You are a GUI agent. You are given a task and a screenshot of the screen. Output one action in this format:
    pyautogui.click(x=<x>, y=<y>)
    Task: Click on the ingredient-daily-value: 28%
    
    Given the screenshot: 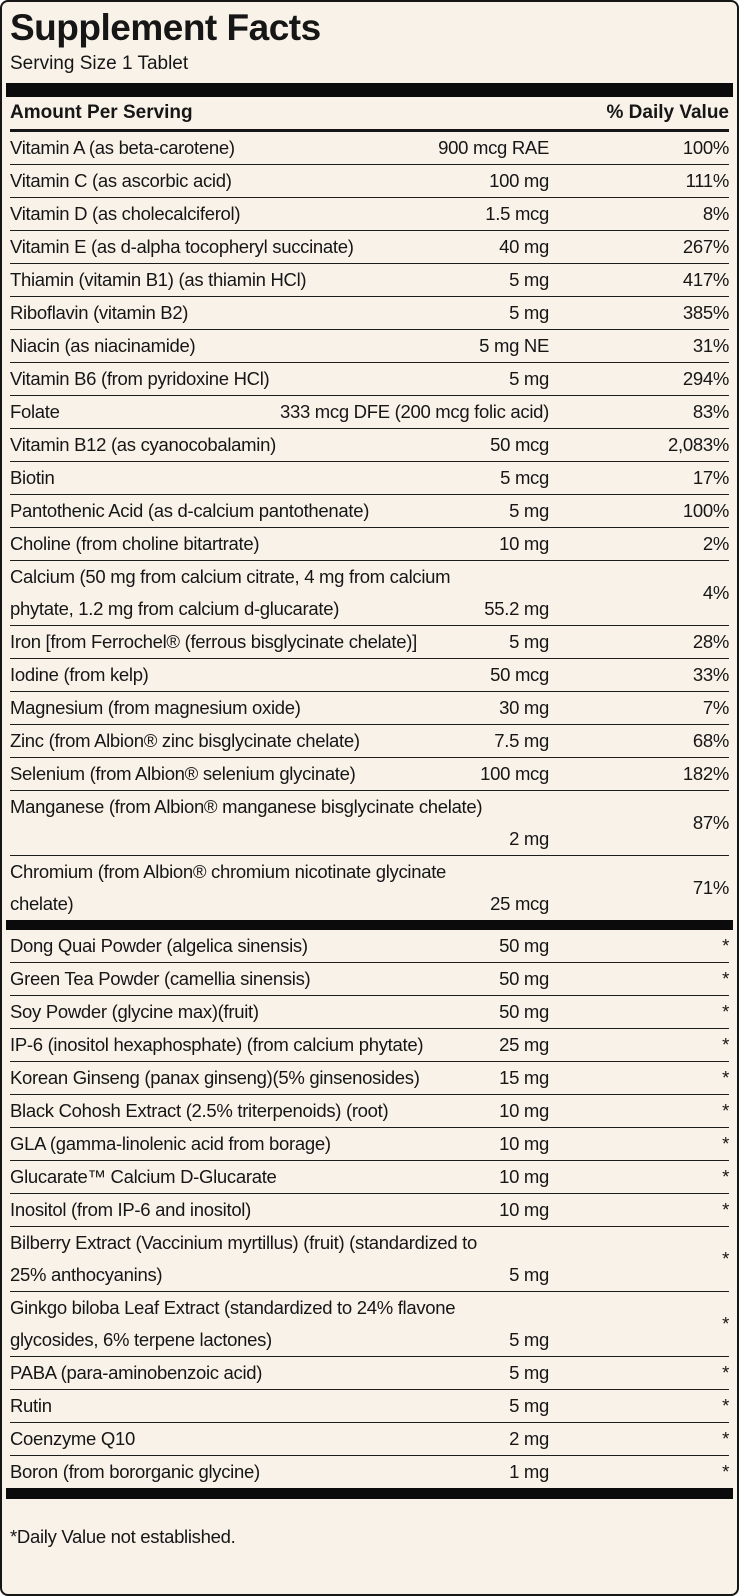 What is the action you would take?
    pyautogui.click(x=710, y=641)
    